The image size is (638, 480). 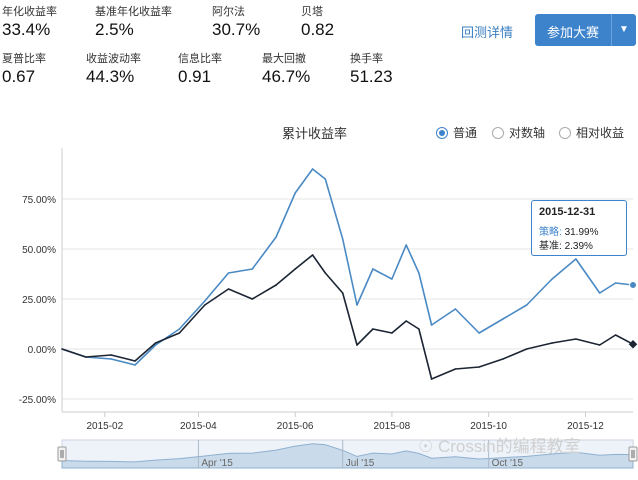 I want to click on tooltip-benchmark: 基准: 2.39%, so click(x=566, y=244).